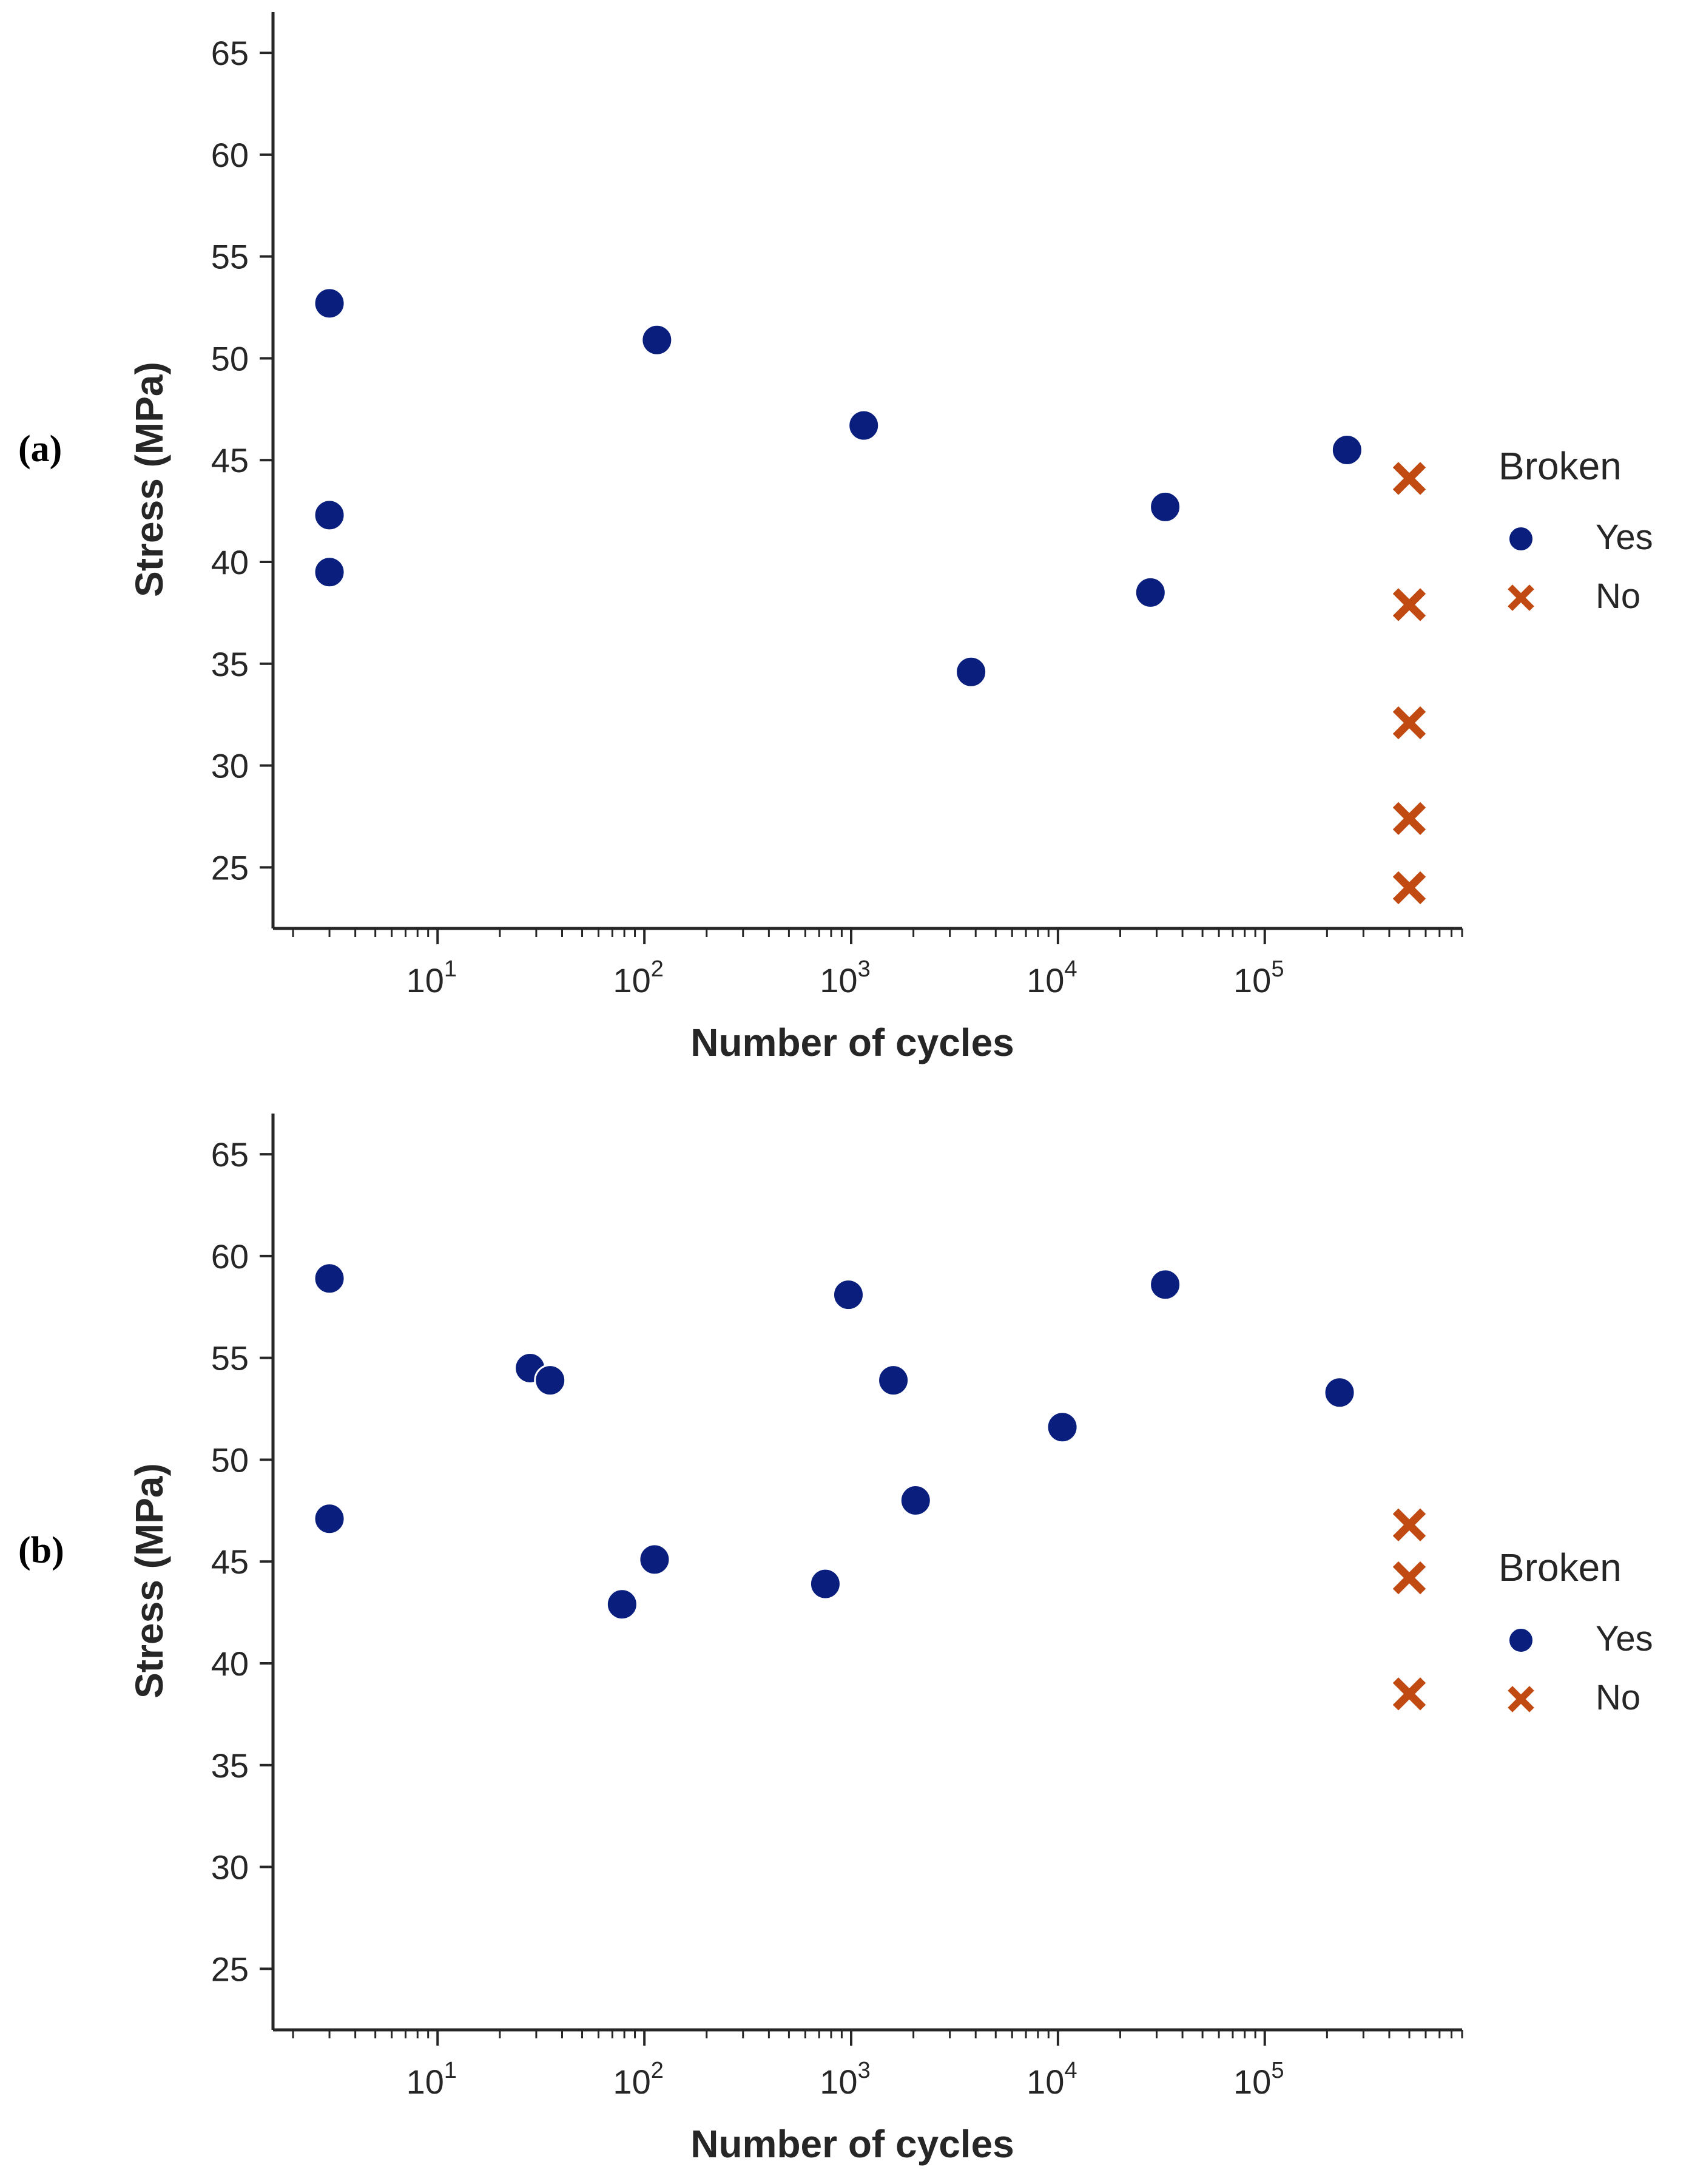 This screenshot has width=1689, height=2184. I want to click on panel-label: (b), so click(41, 1550).